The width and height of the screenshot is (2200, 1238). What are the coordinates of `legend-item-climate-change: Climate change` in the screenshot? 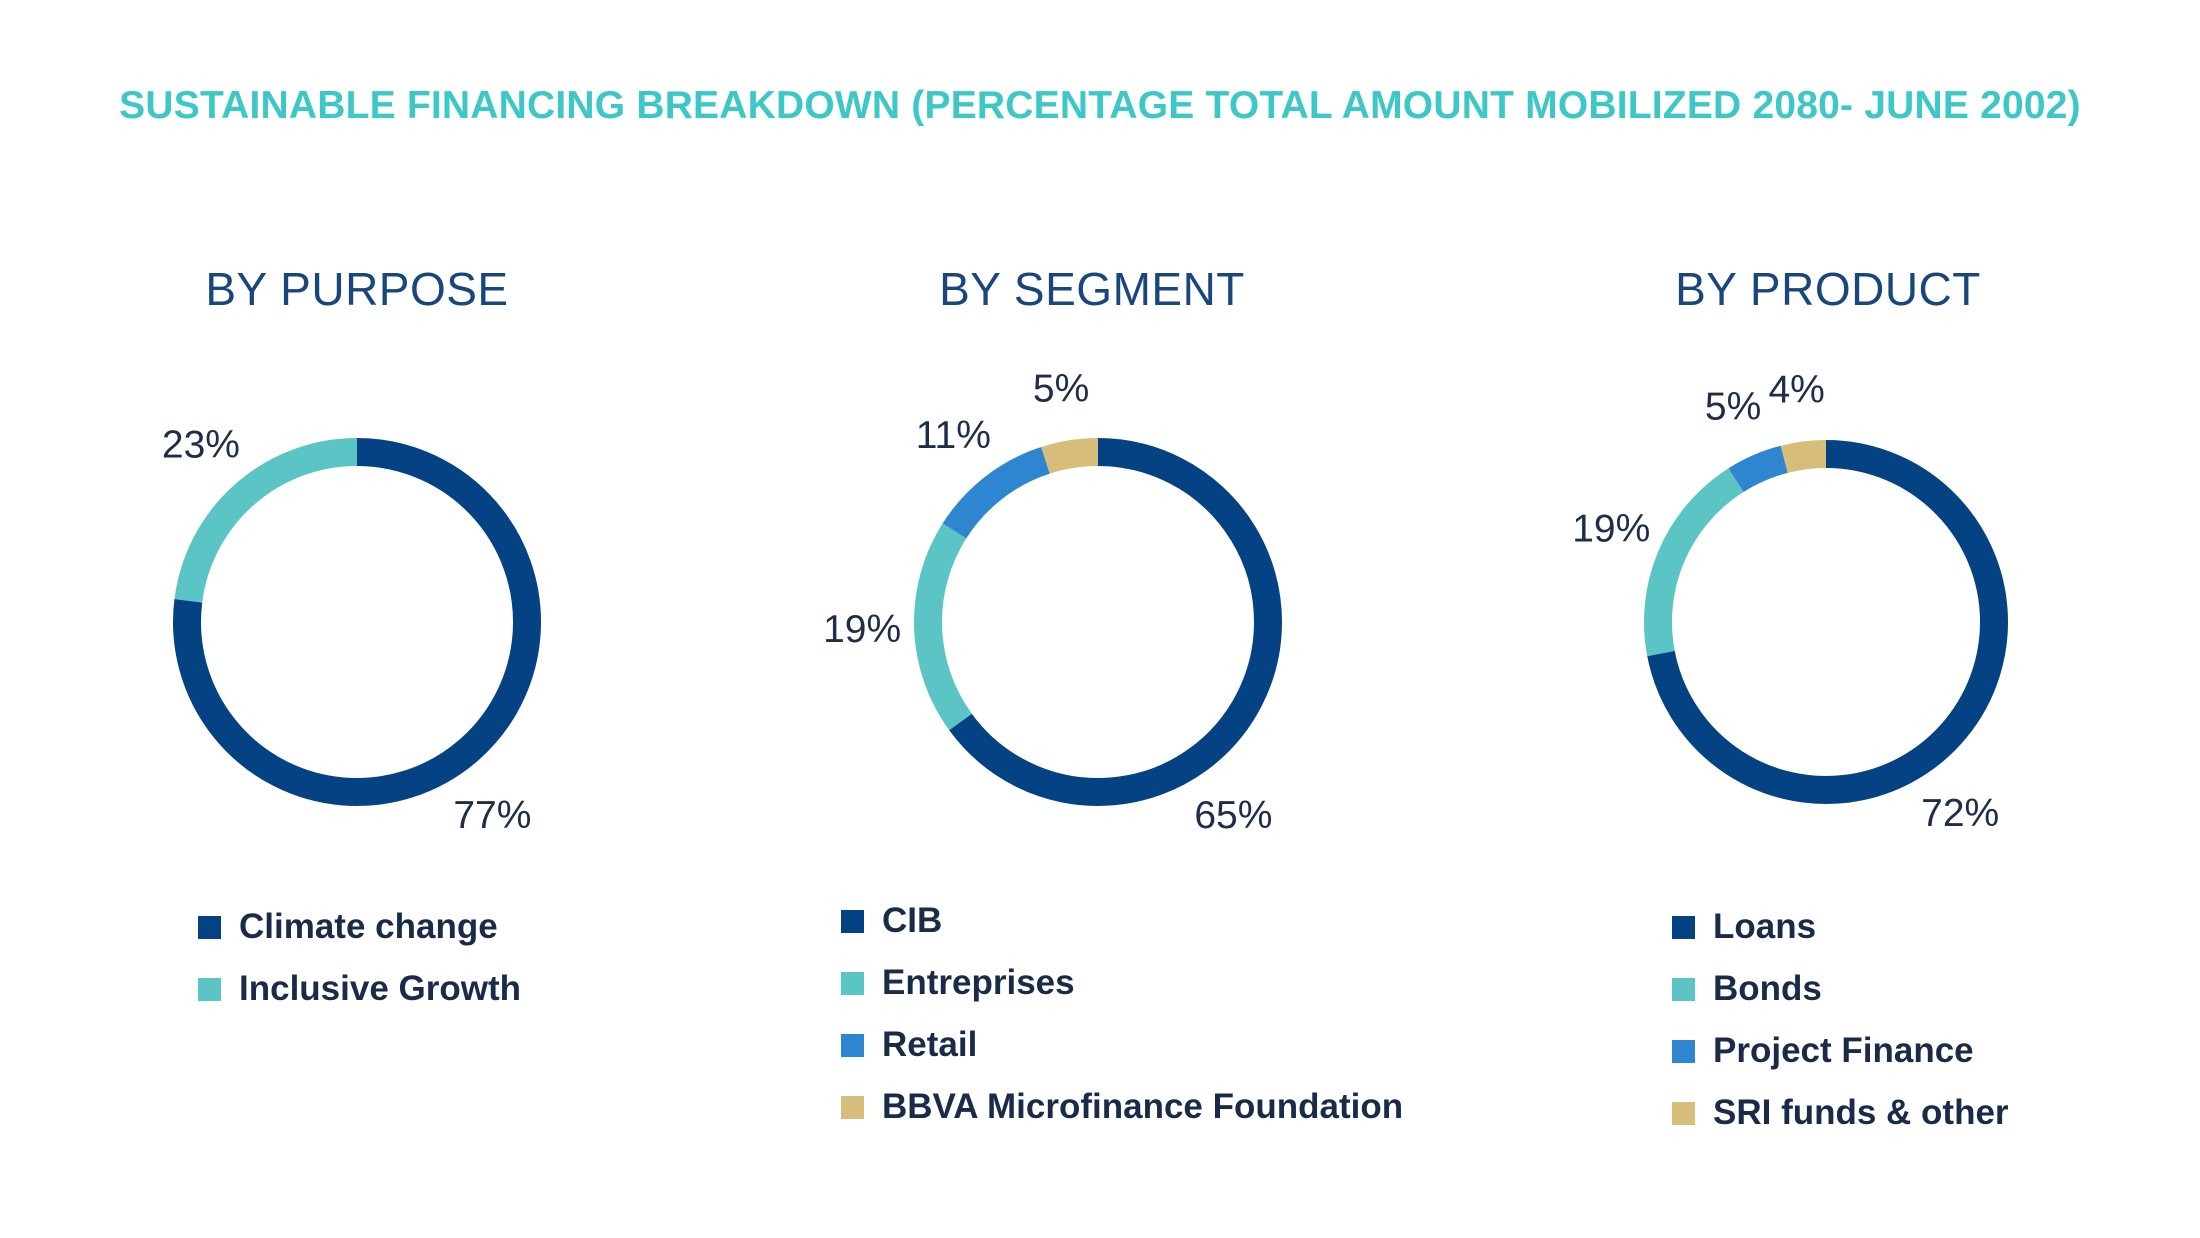 It's located at (359, 927).